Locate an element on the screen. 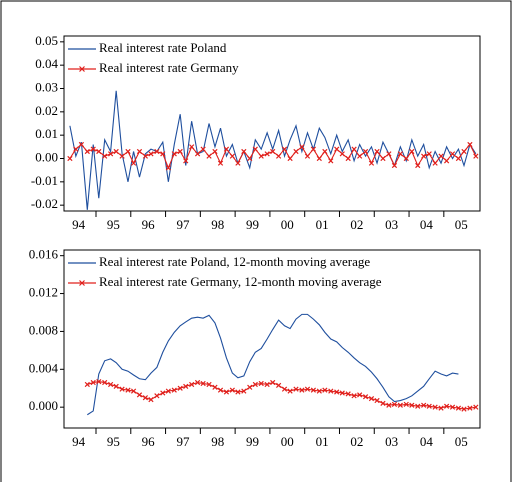  legend-marker is located at coordinates (82, 283).